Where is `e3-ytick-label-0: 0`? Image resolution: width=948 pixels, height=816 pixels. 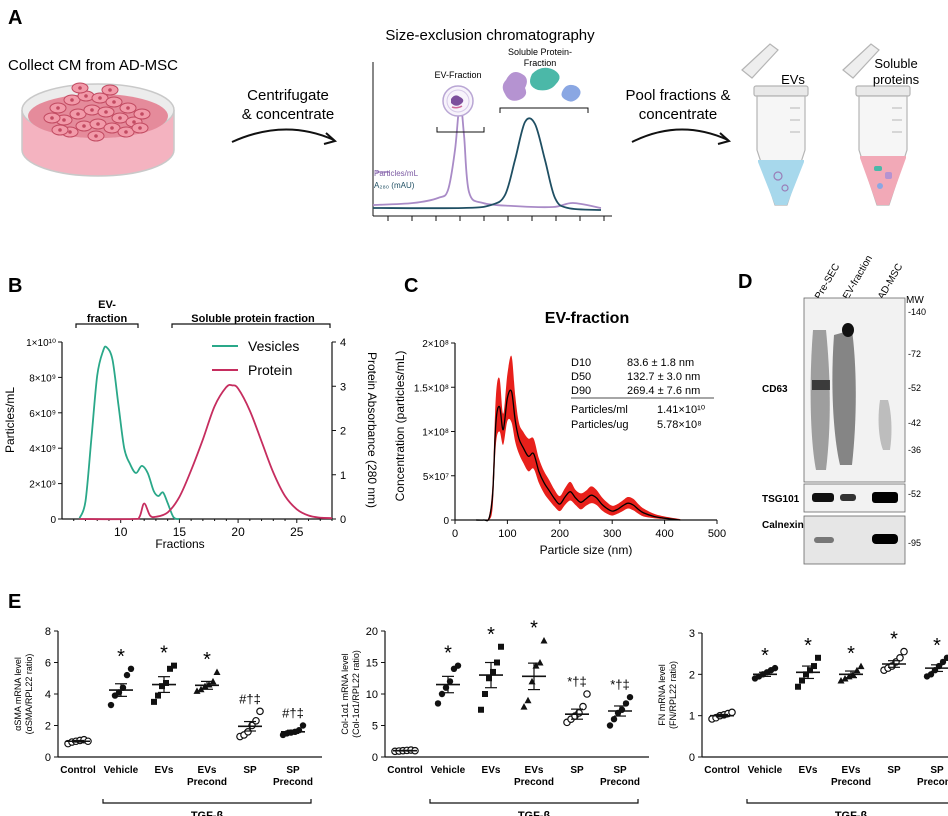 e3-ytick-label-0: 0 is located at coordinates (375, 758).